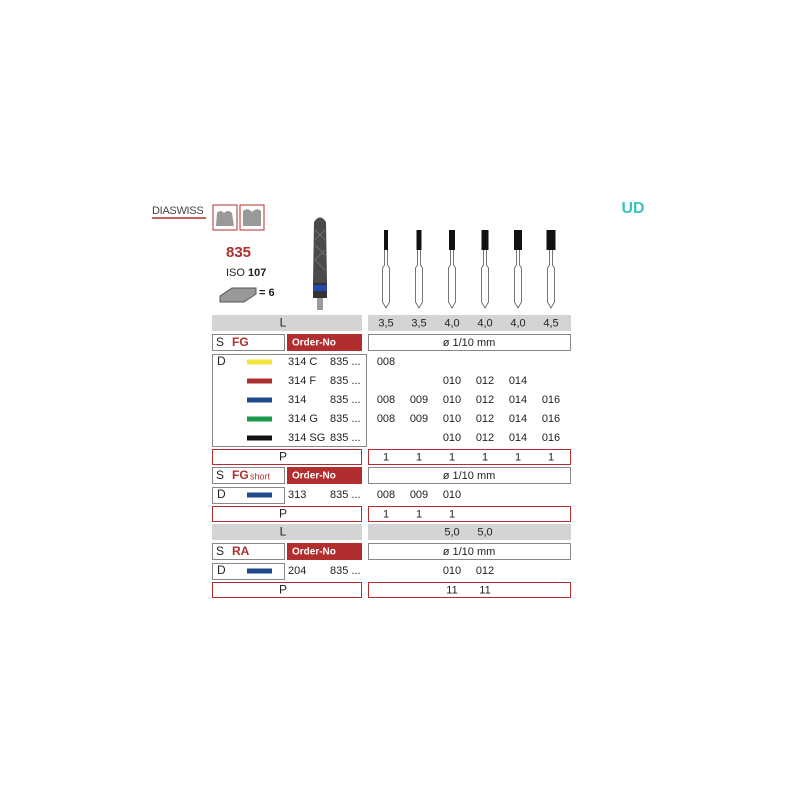  Describe the element at coordinates (267, 293) in the screenshot. I see `pack-count: = 6` at that location.